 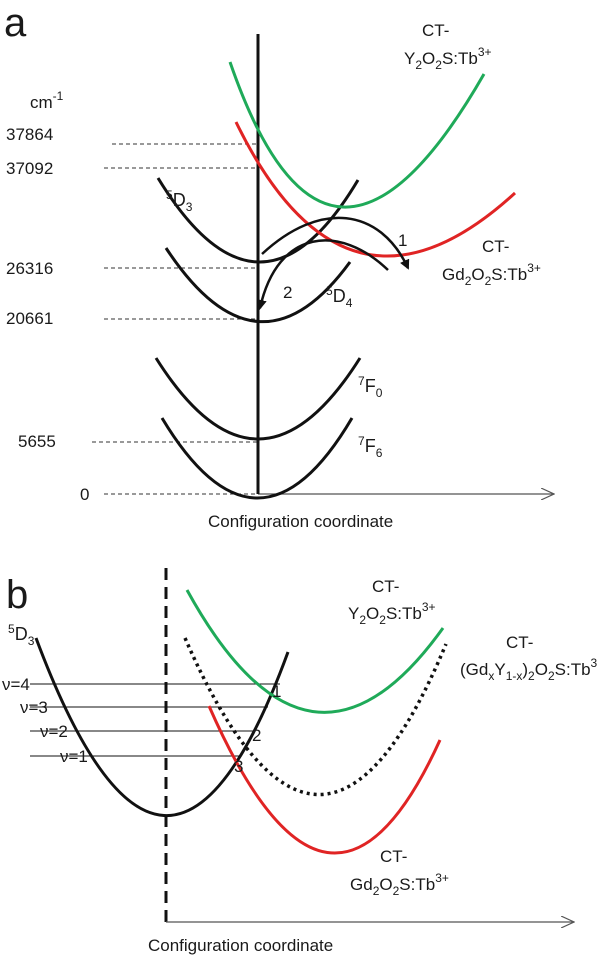 I want to click on x-axis-label-a: Configuration coordinate, so click(x=300, y=521).